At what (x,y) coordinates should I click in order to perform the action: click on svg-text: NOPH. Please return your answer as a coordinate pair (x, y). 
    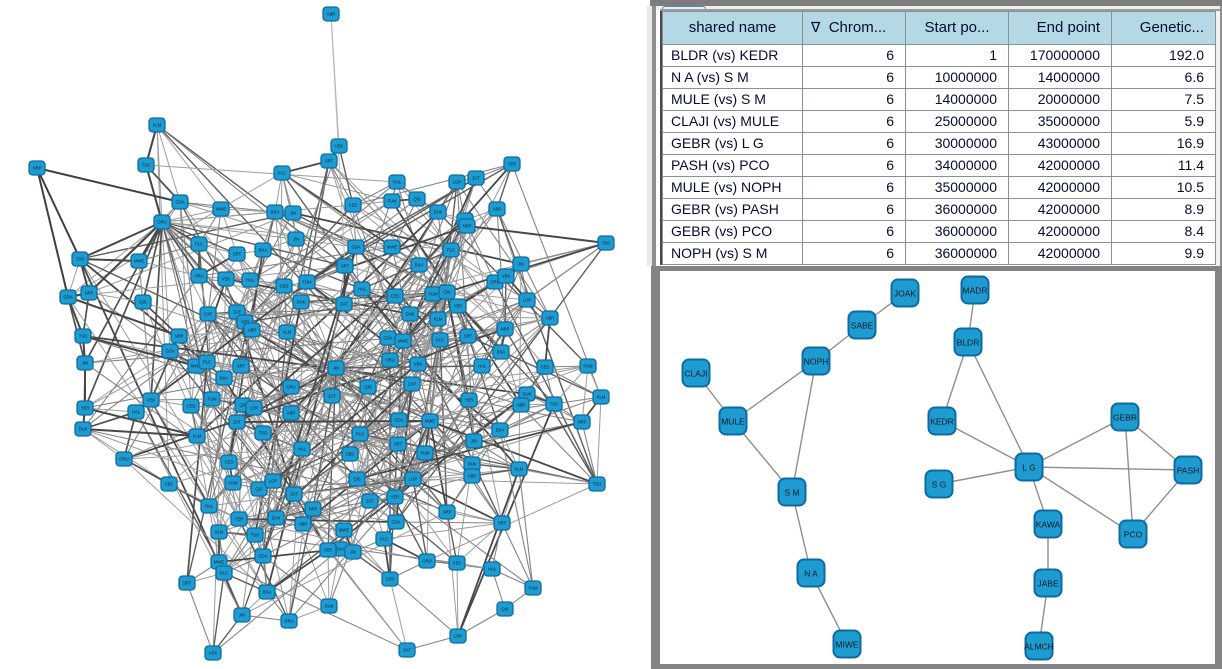
    Looking at the image, I should click on (816, 362).